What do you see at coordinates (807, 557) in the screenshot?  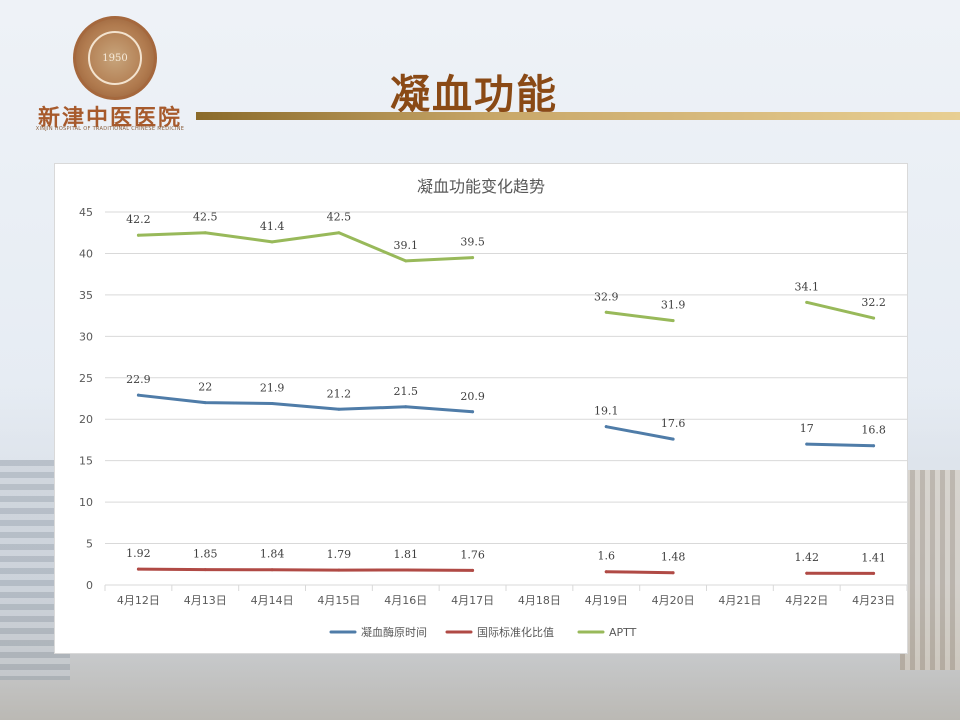 I see `data-label: 1.42` at bounding box center [807, 557].